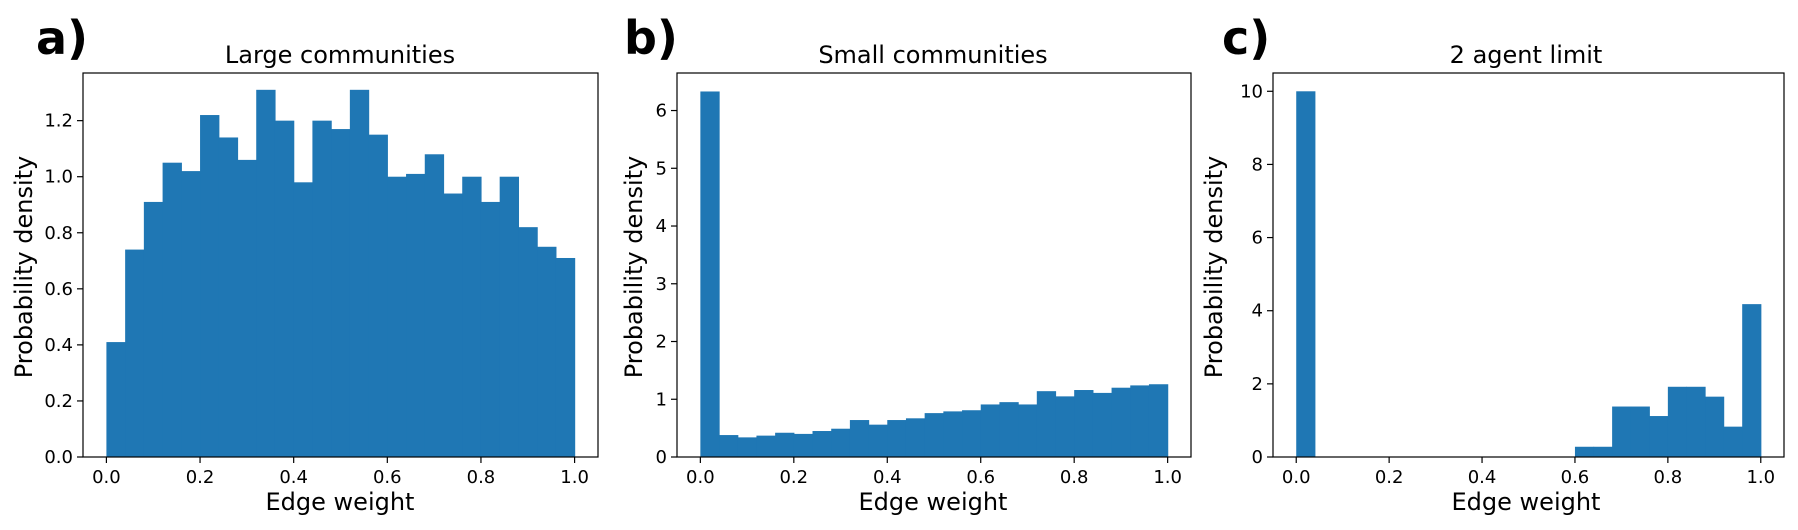 The image size is (1798, 530). I want to click on y-tick-label: 1.2, so click(58, 121).